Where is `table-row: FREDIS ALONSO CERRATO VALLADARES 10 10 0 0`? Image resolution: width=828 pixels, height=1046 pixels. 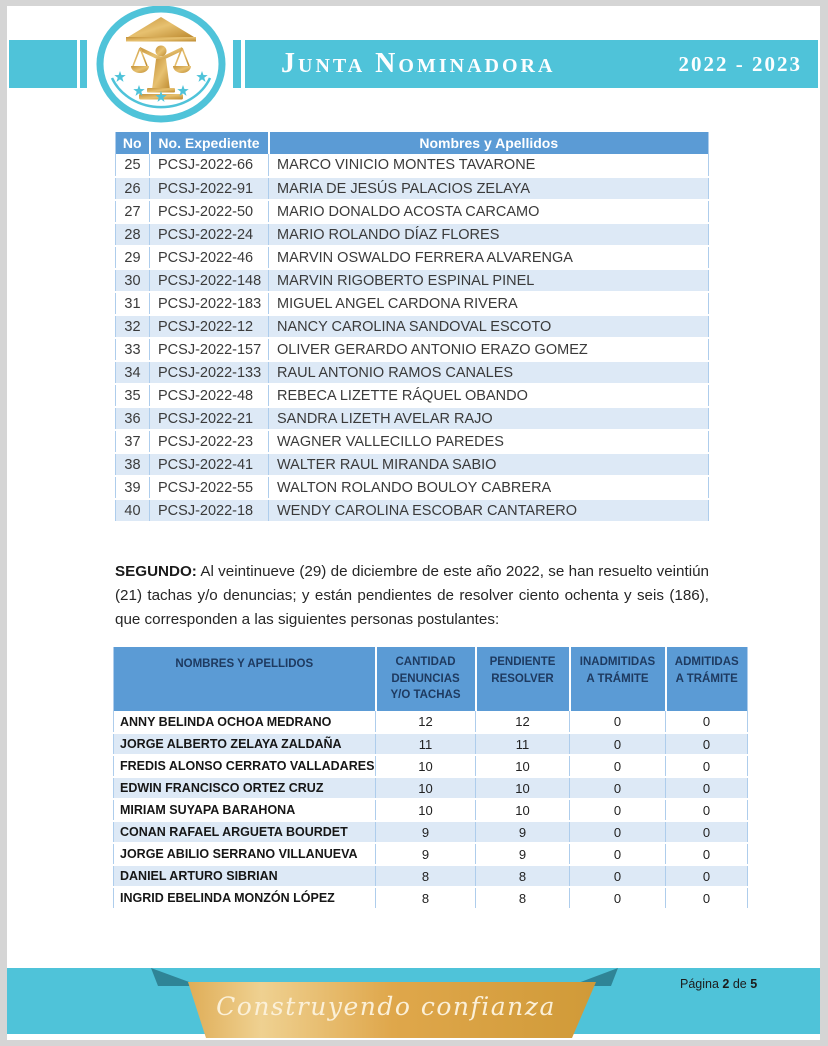 table-row: FREDIS ALONSO CERRATO VALLADARES 10 10 0 0 is located at coordinates (430, 767).